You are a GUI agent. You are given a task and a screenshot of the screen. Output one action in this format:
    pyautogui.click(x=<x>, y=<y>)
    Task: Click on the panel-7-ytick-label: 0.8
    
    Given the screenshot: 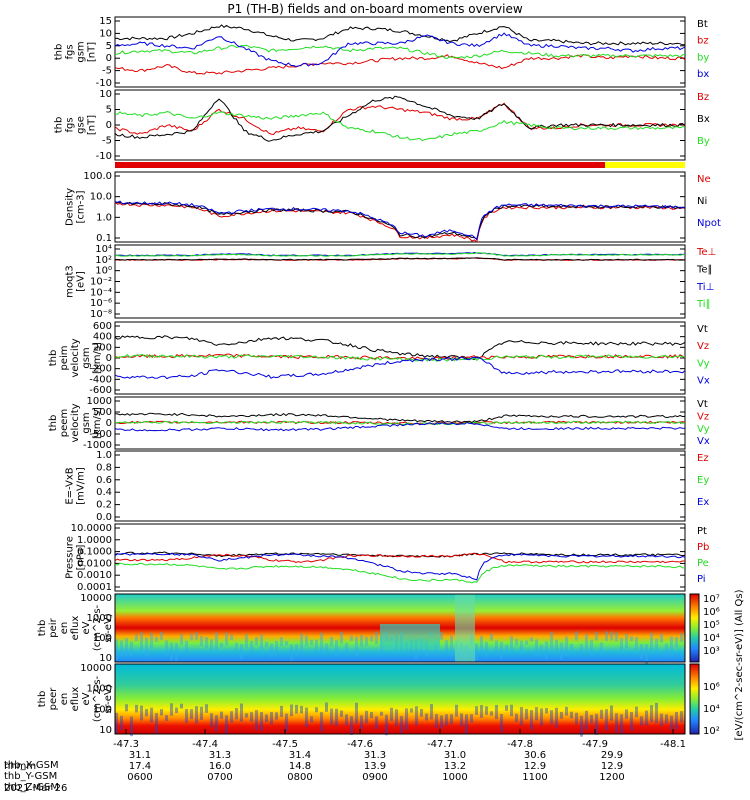 What is the action you would take?
    pyautogui.click(x=104, y=467)
    